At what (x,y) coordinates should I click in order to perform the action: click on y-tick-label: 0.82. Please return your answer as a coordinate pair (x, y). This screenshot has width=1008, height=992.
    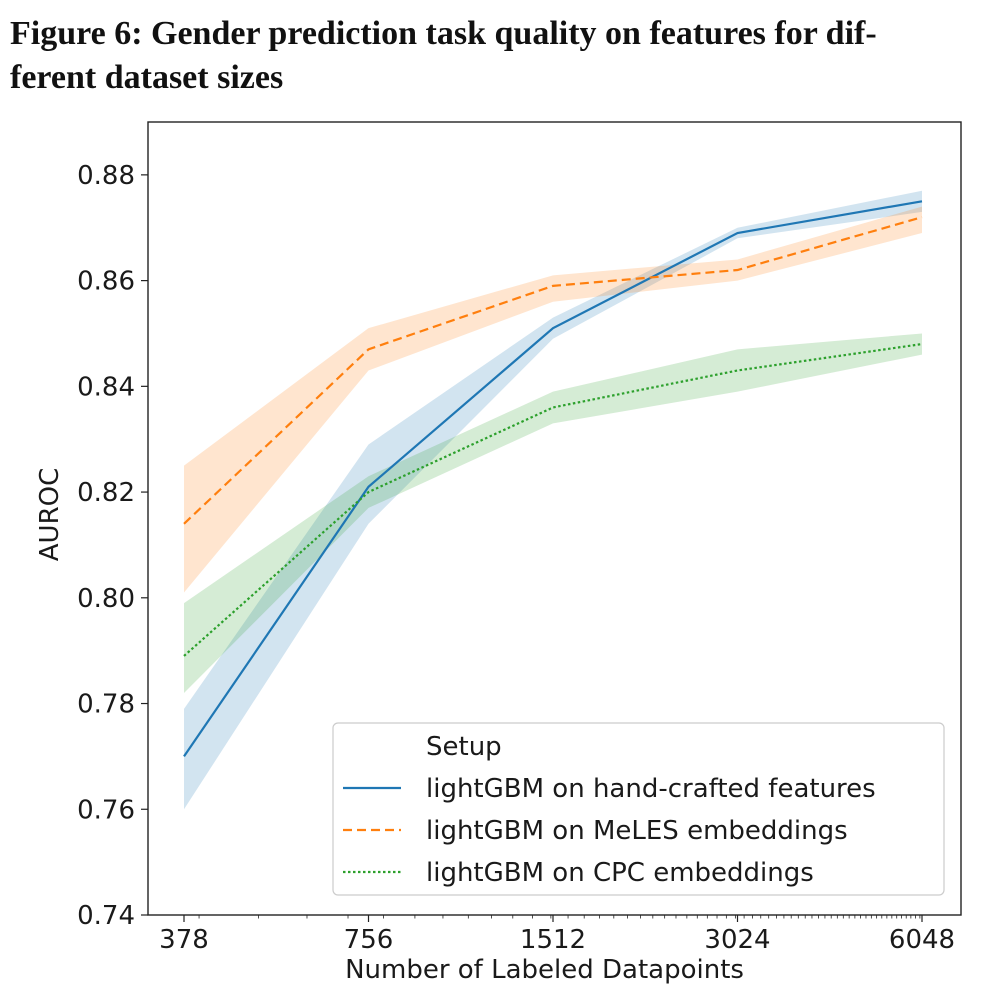
    Looking at the image, I should click on (106, 493).